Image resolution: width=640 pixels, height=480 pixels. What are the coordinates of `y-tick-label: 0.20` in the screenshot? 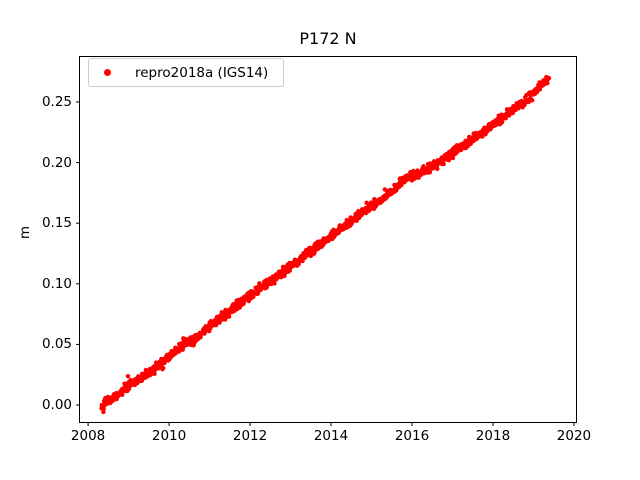 It's located at (56, 162).